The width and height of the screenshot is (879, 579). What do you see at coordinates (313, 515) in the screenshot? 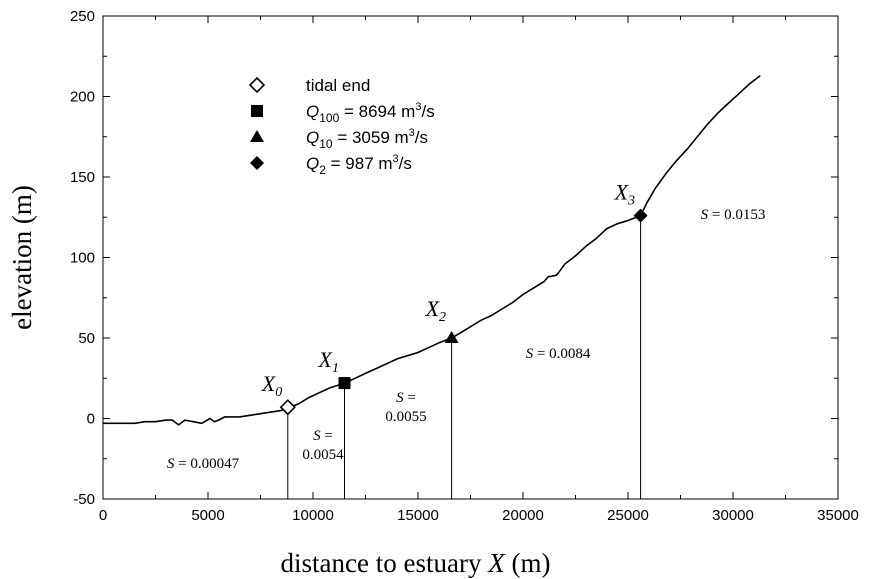
I see `x-tick-label: 10000` at bounding box center [313, 515].